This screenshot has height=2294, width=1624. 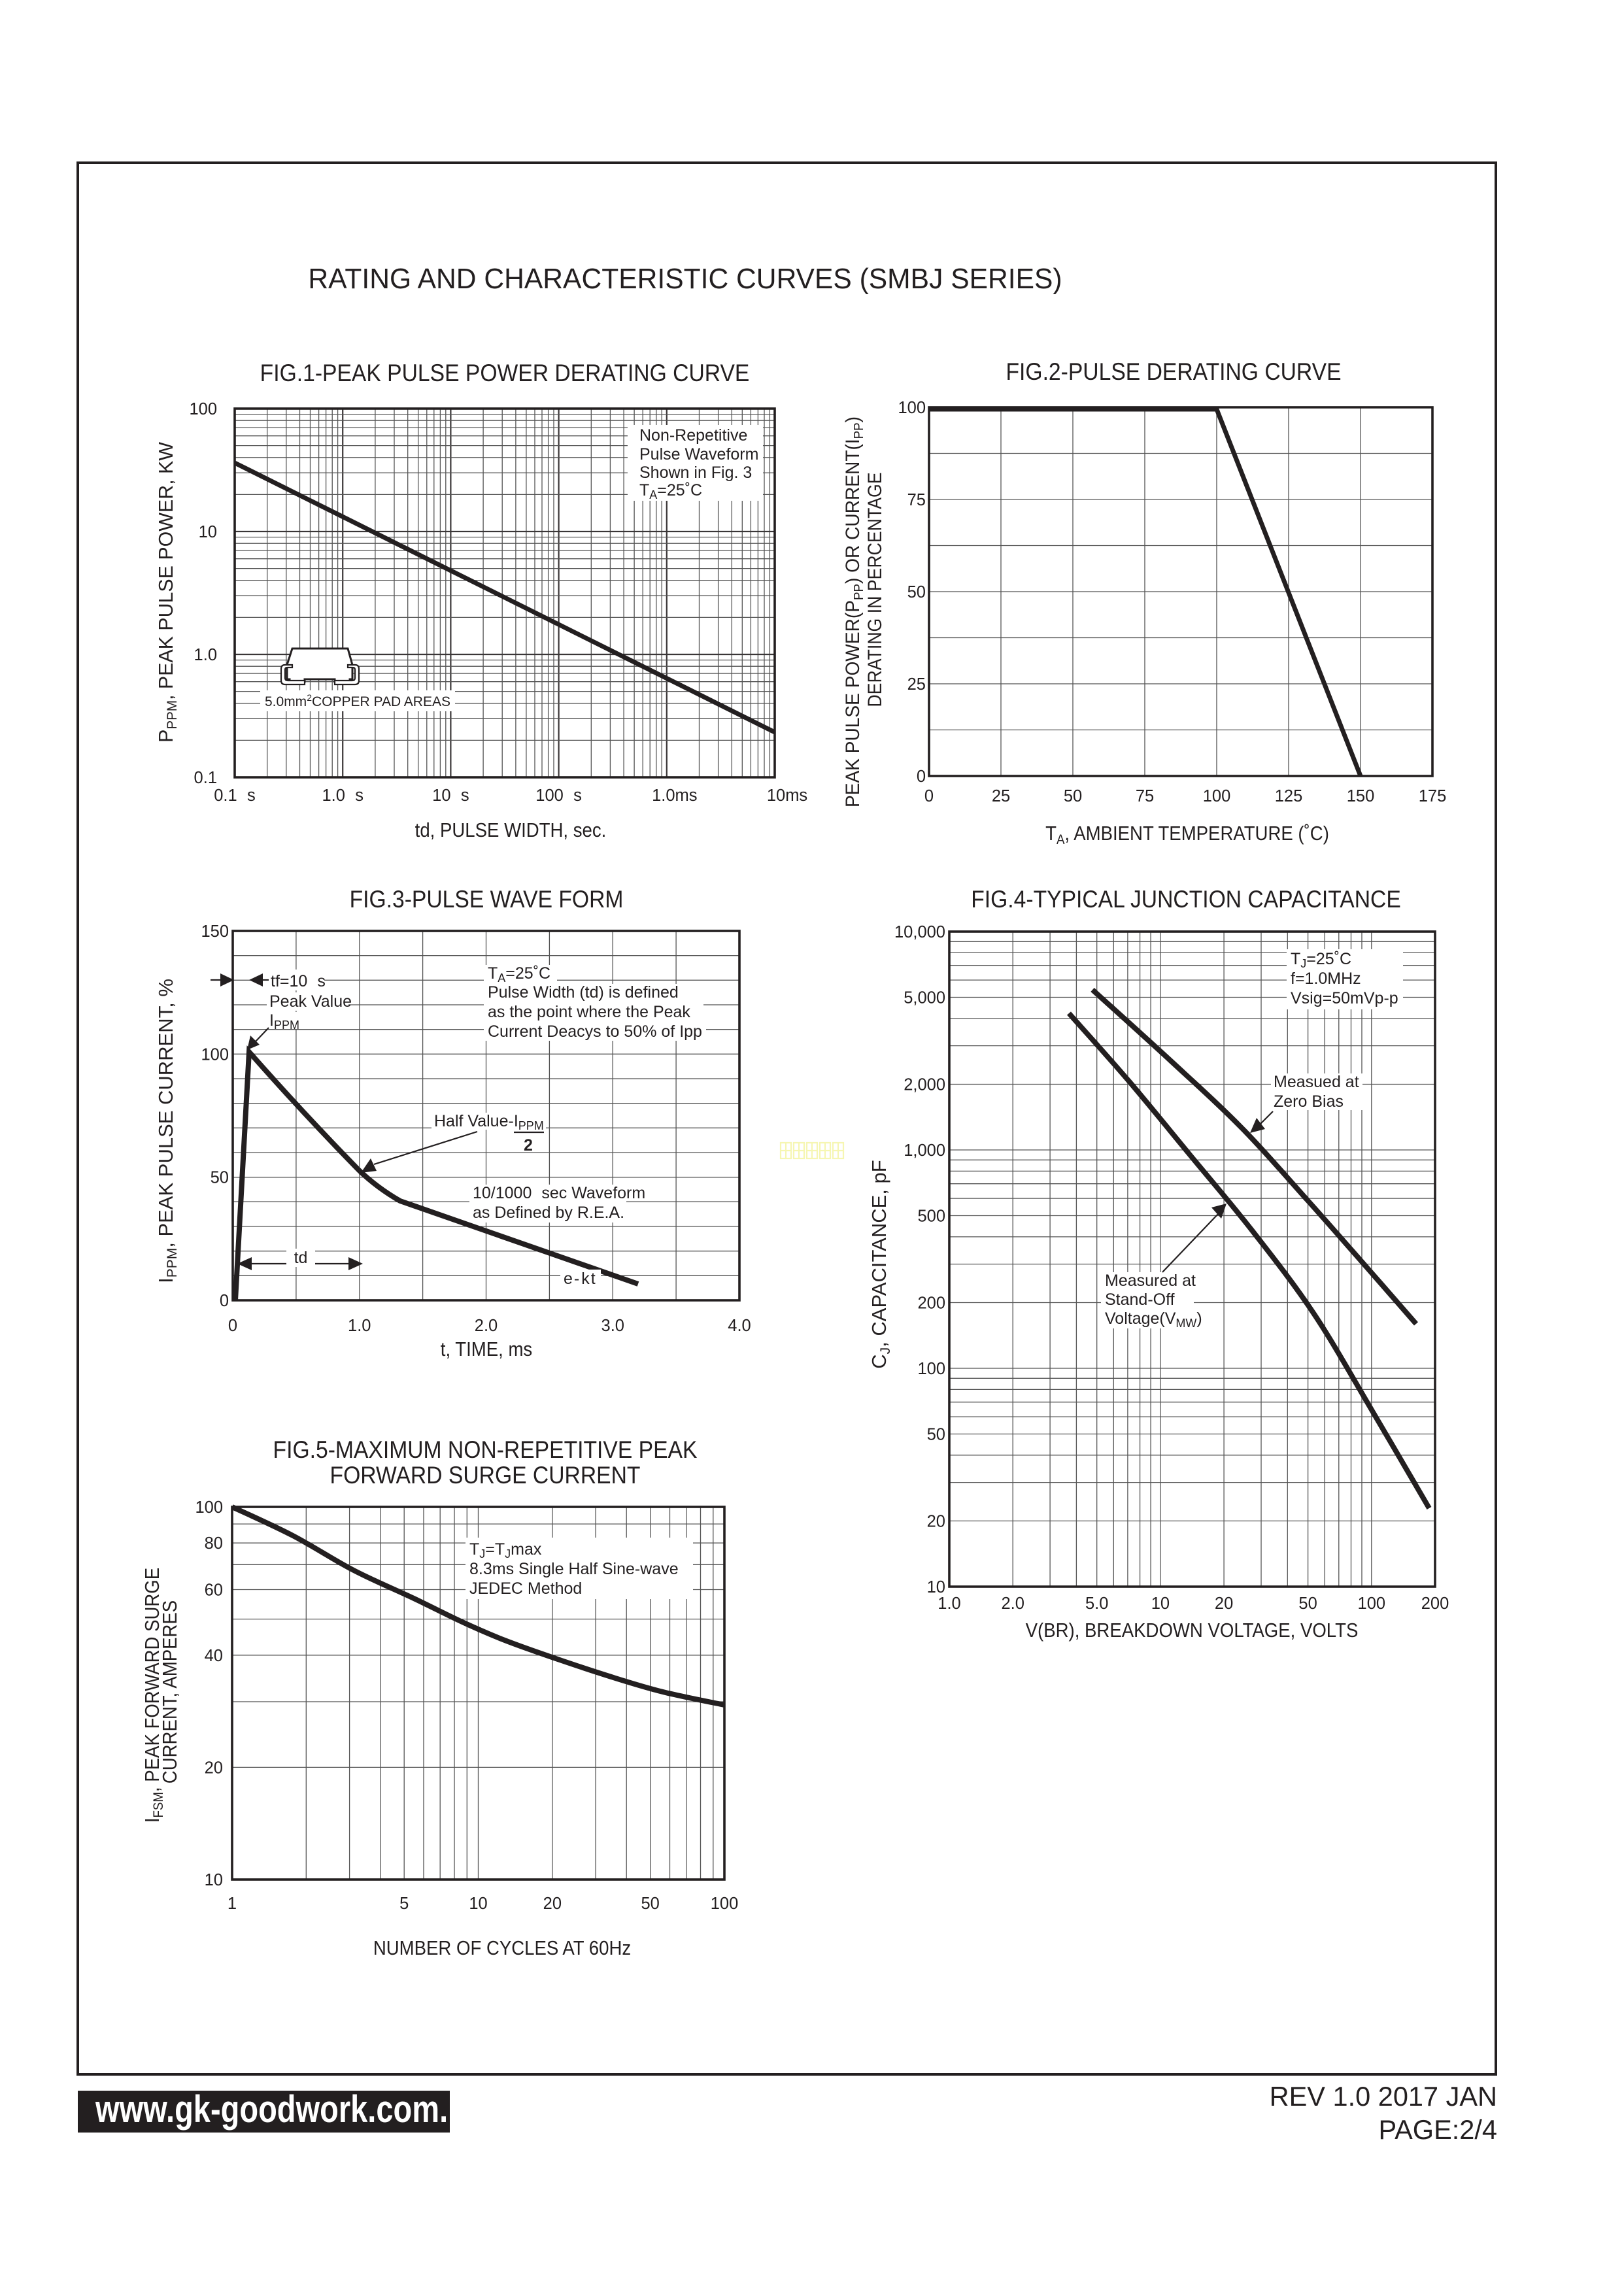 What do you see at coordinates (696, 473) in the screenshot?
I see `svg-text: Shown in Fig. 3` at bounding box center [696, 473].